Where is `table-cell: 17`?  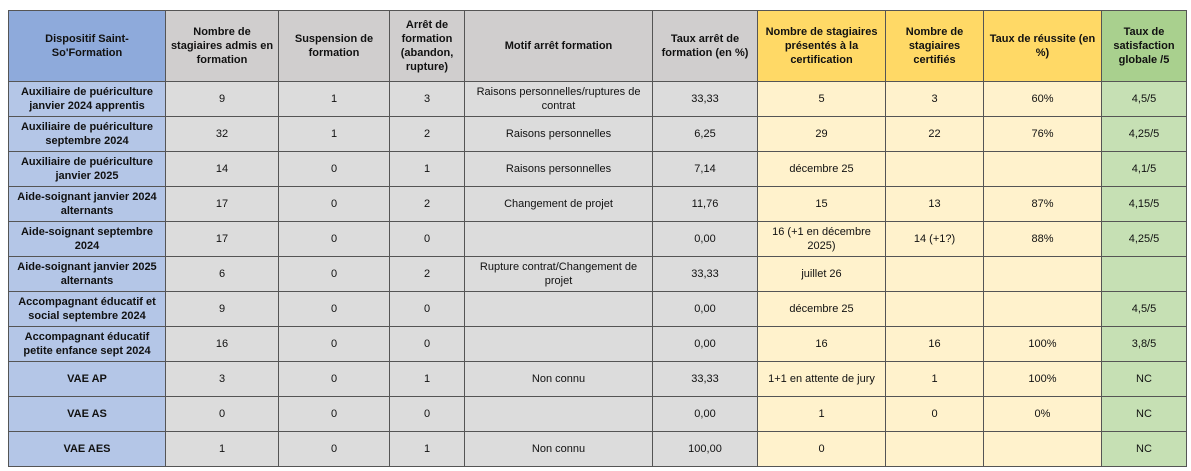 table-cell: 17 is located at coordinates (222, 204).